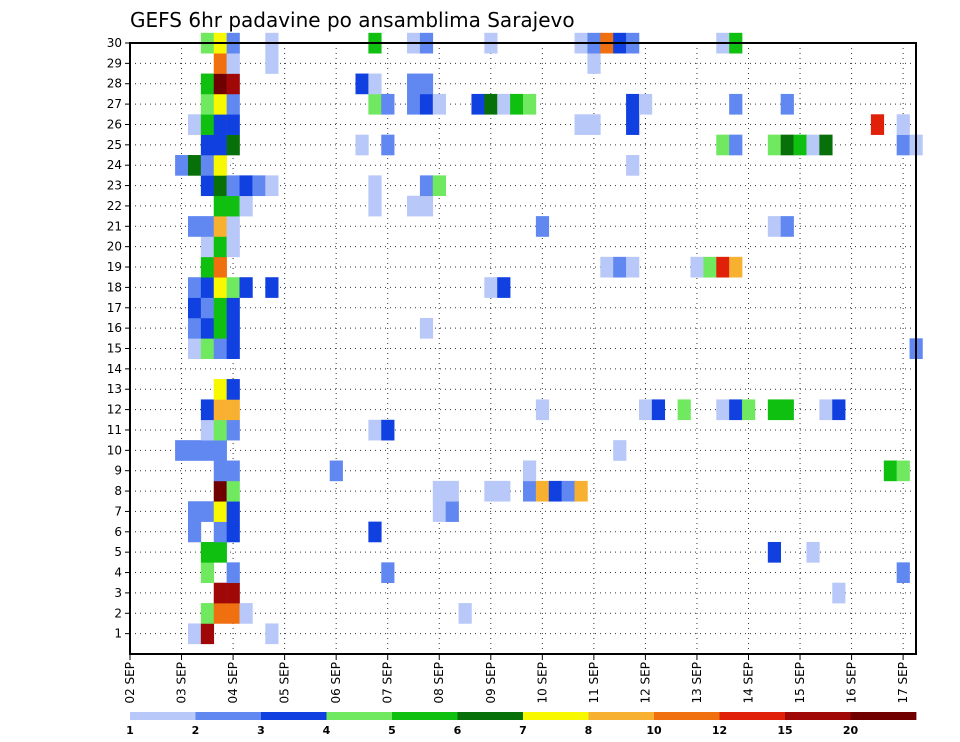  I want to click on y-tick-label: 2, so click(118, 613).